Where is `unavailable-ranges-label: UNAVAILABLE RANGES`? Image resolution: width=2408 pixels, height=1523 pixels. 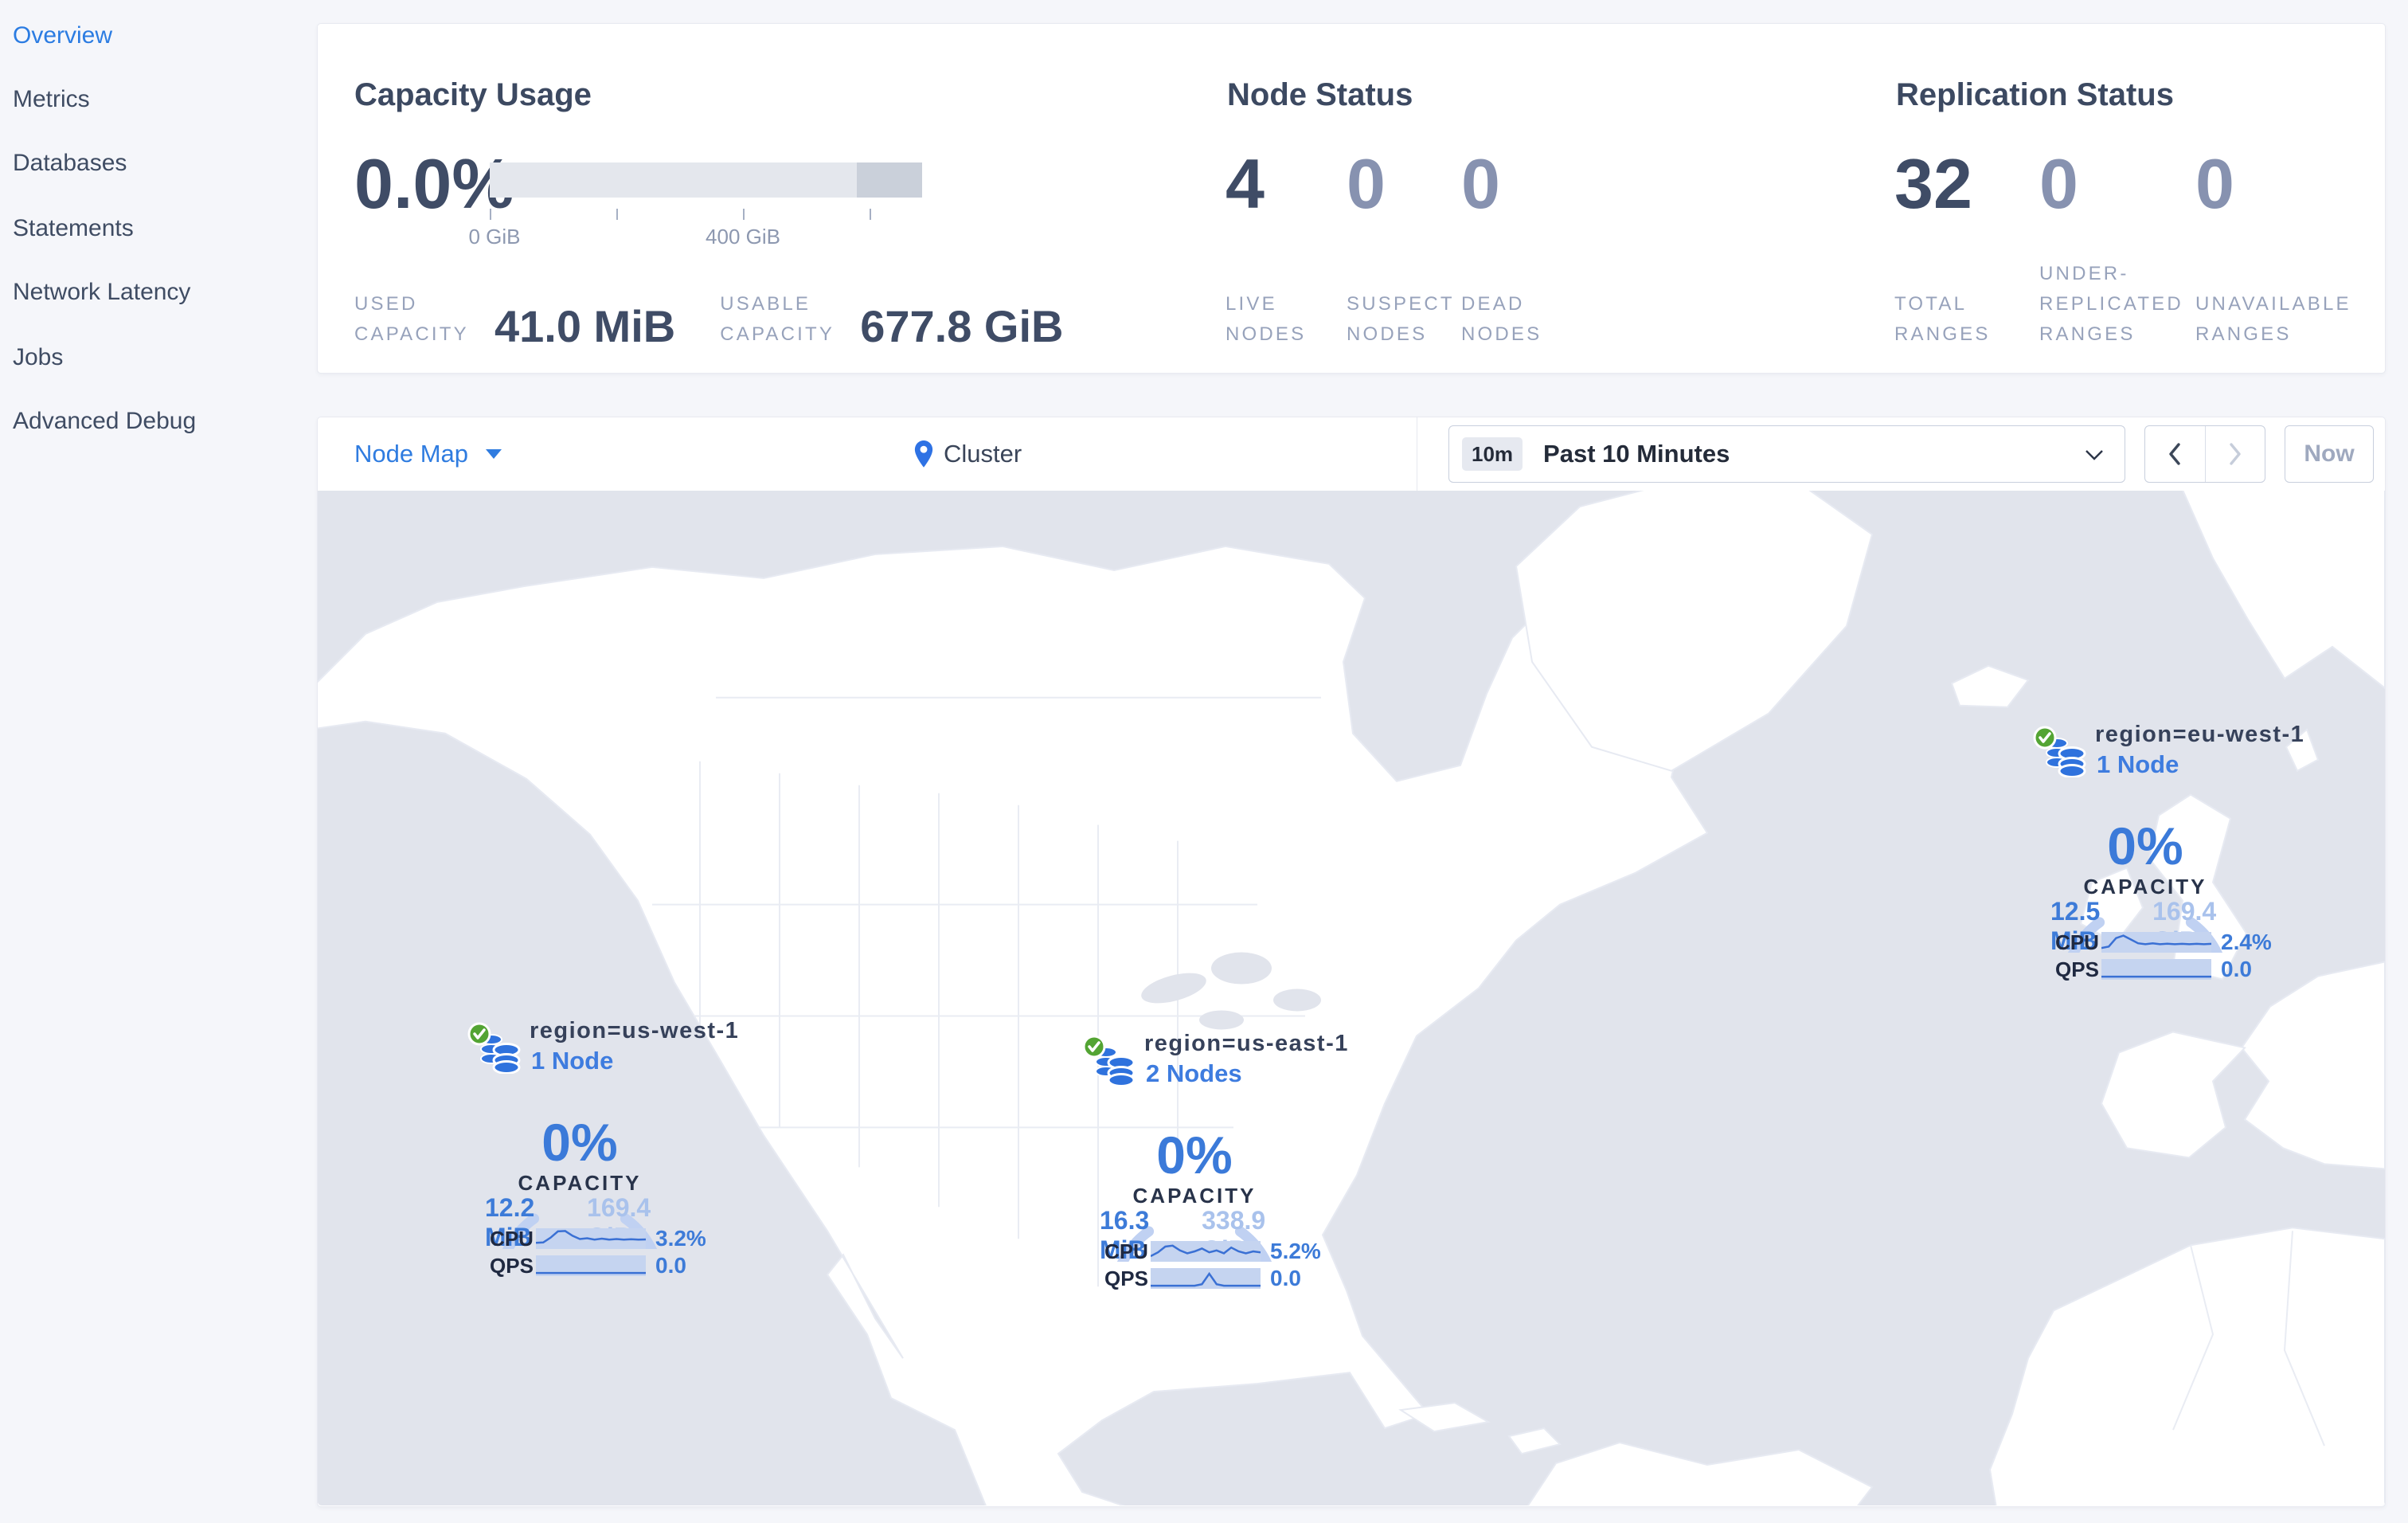 unavailable-ranges-label: UNAVAILABLE RANGES is located at coordinates (2273, 319).